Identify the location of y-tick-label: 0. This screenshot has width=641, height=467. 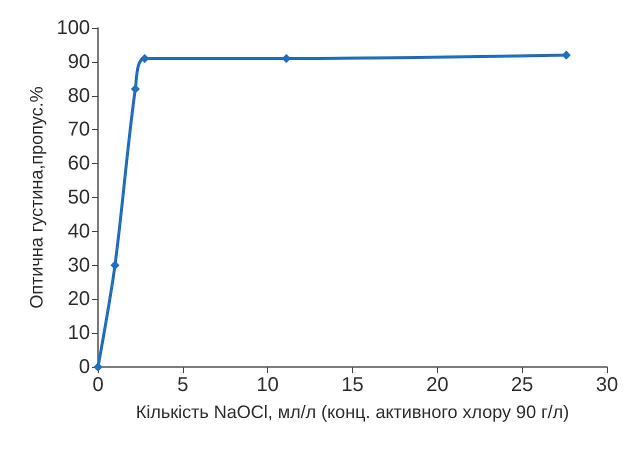
(84, 367).